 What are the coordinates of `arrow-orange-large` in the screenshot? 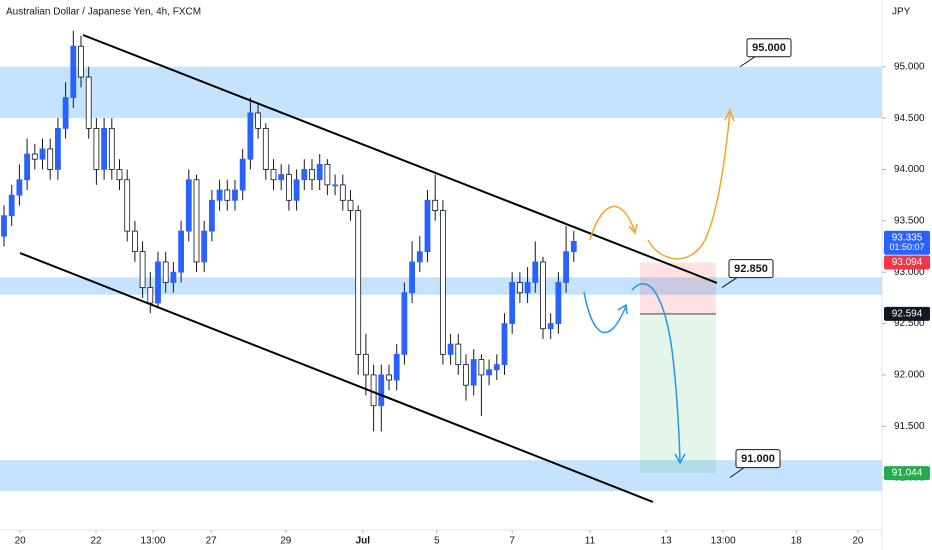 It's located at (689, 185).